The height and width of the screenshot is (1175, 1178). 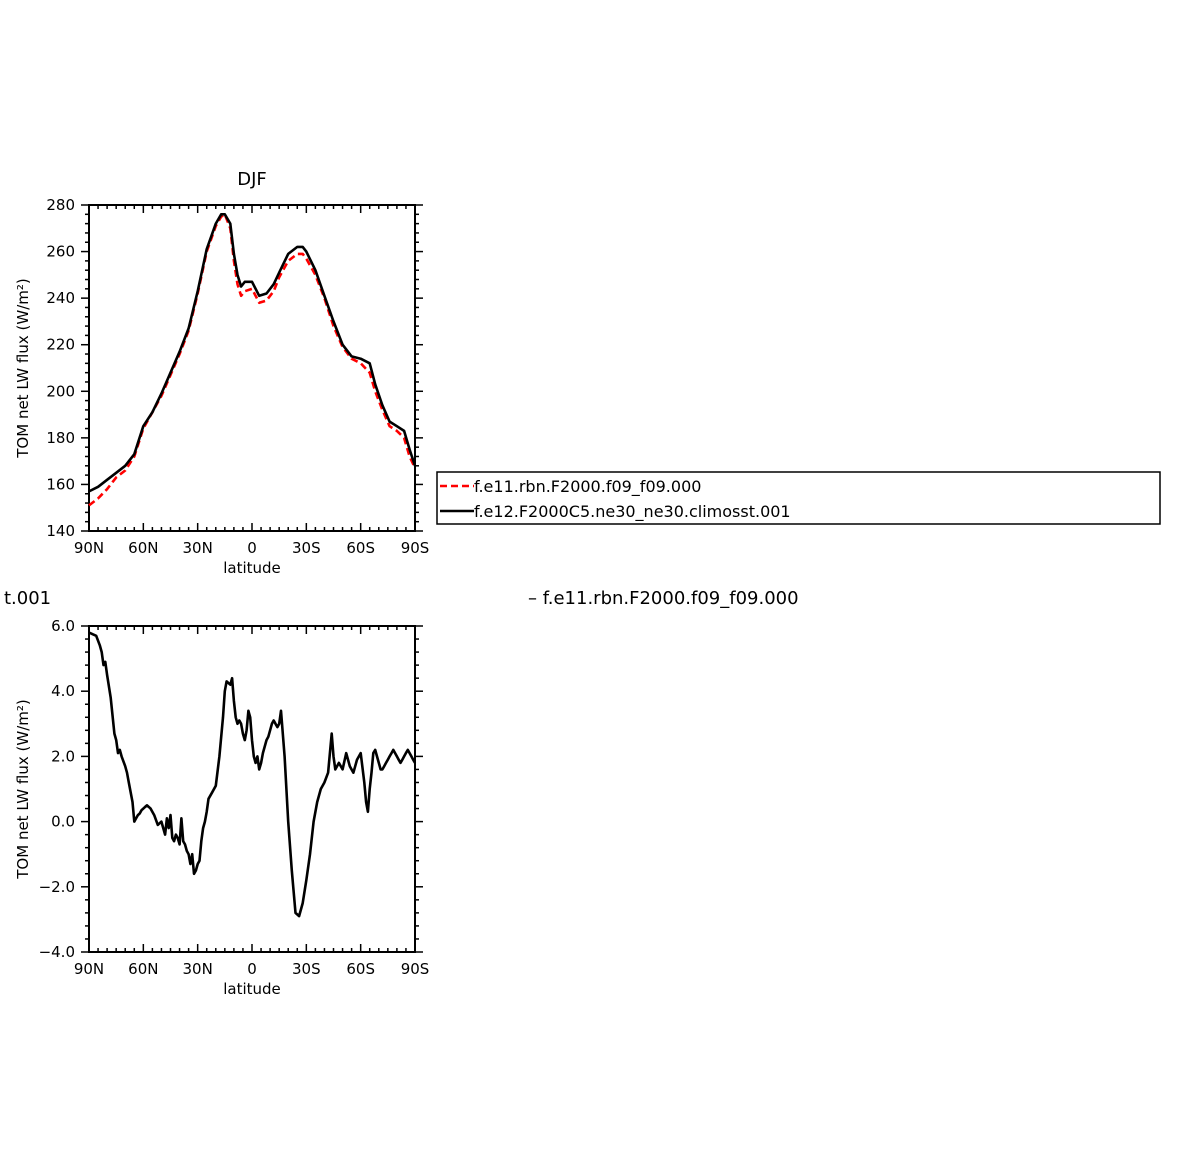 What do you see at coordinates (27, 598) in the screenshot?
I see `diff-title-left-fragment: t.001` at bounding box center [27, 598].